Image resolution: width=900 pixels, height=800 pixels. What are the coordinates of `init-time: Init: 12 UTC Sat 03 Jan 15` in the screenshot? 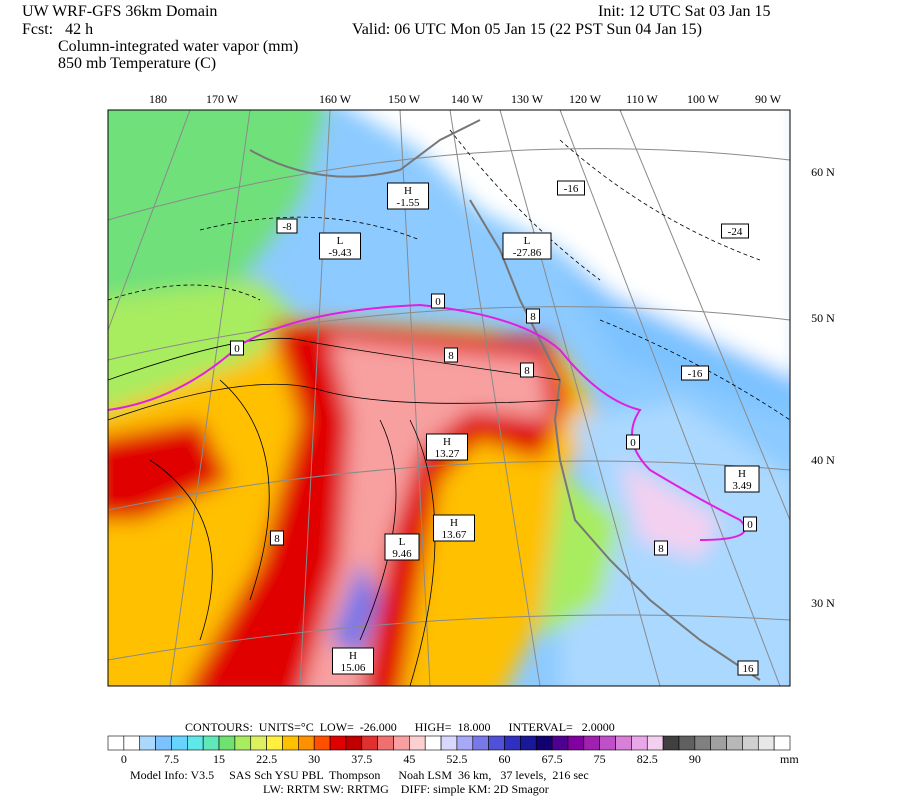 It's located at (684, 11).